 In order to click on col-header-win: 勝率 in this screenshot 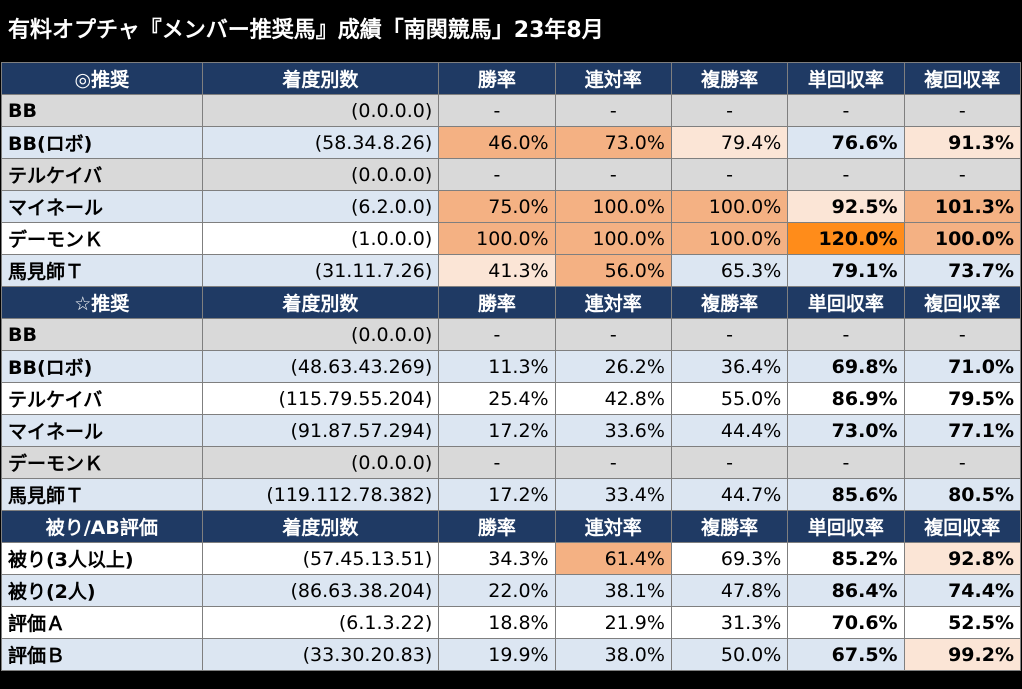, I will do `click(497, 526)`.